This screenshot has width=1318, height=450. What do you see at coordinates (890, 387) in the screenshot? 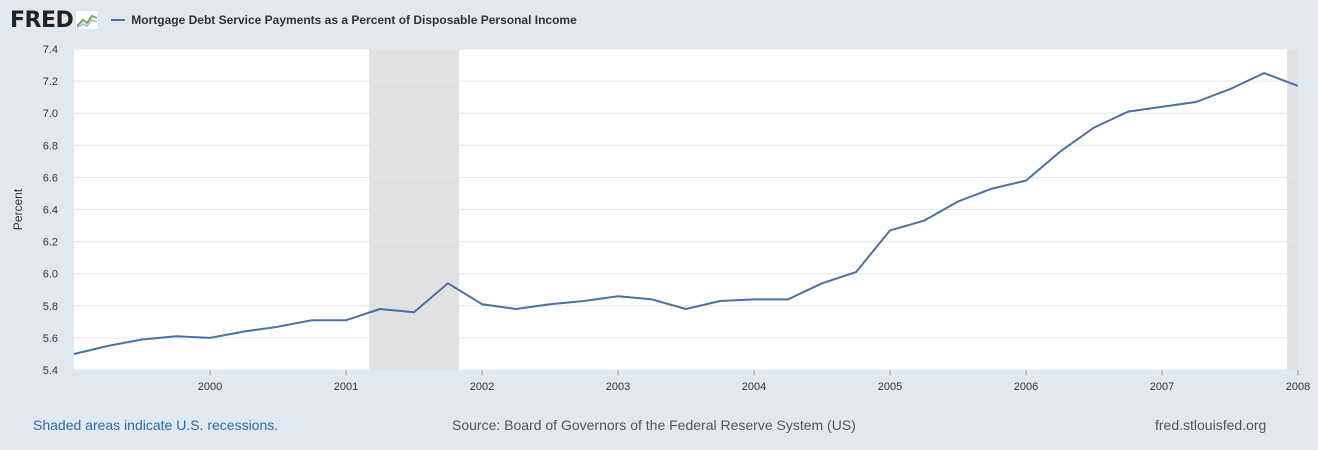
I see `x-tick-label: 2005` at bounding box center [890, 387].